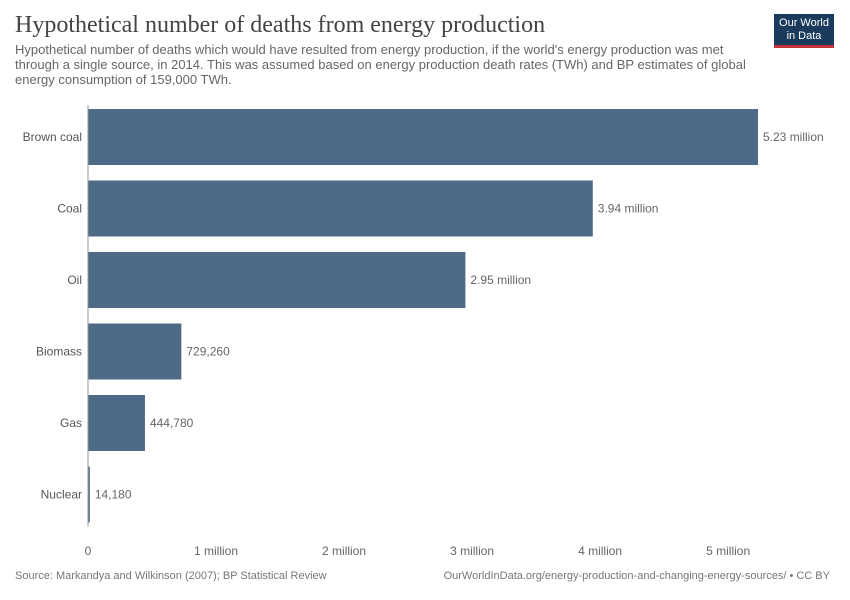  I want to click on category-label: Brown coal, so click(52, 137).